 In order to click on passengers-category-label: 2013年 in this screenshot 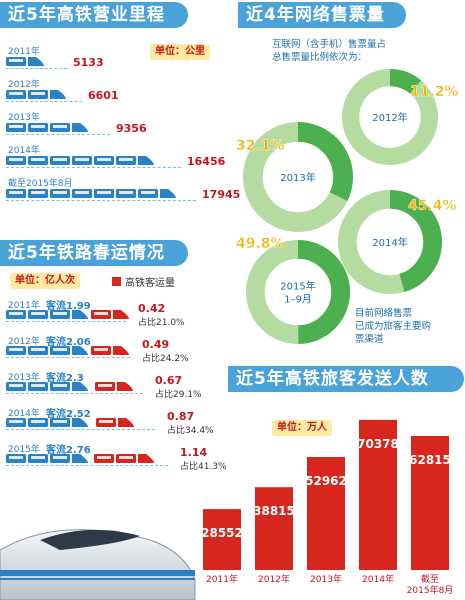, I will do `click(326, 579)`.